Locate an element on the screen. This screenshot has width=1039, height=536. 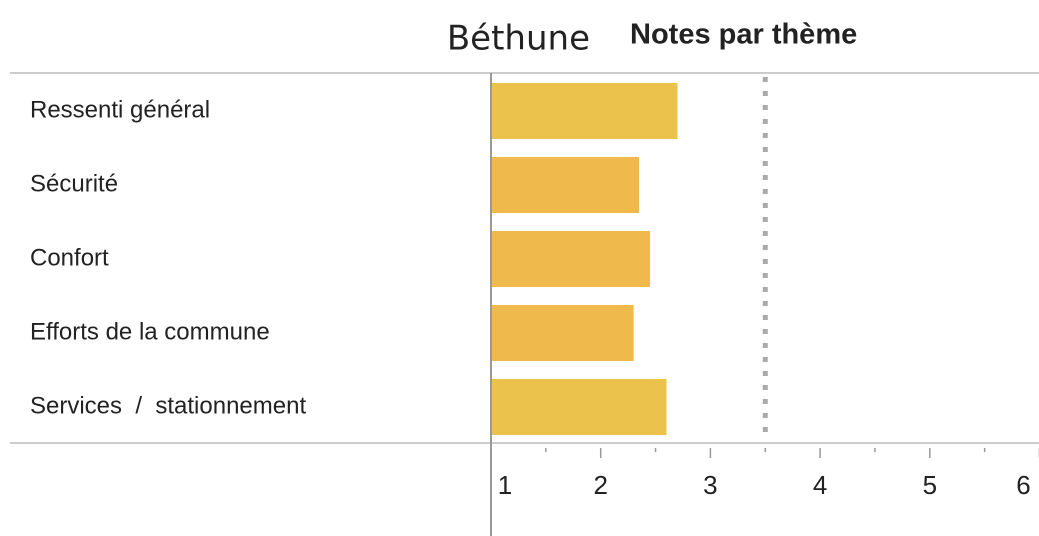
x-tick-label: 1 is located at coordinates (505, 485).